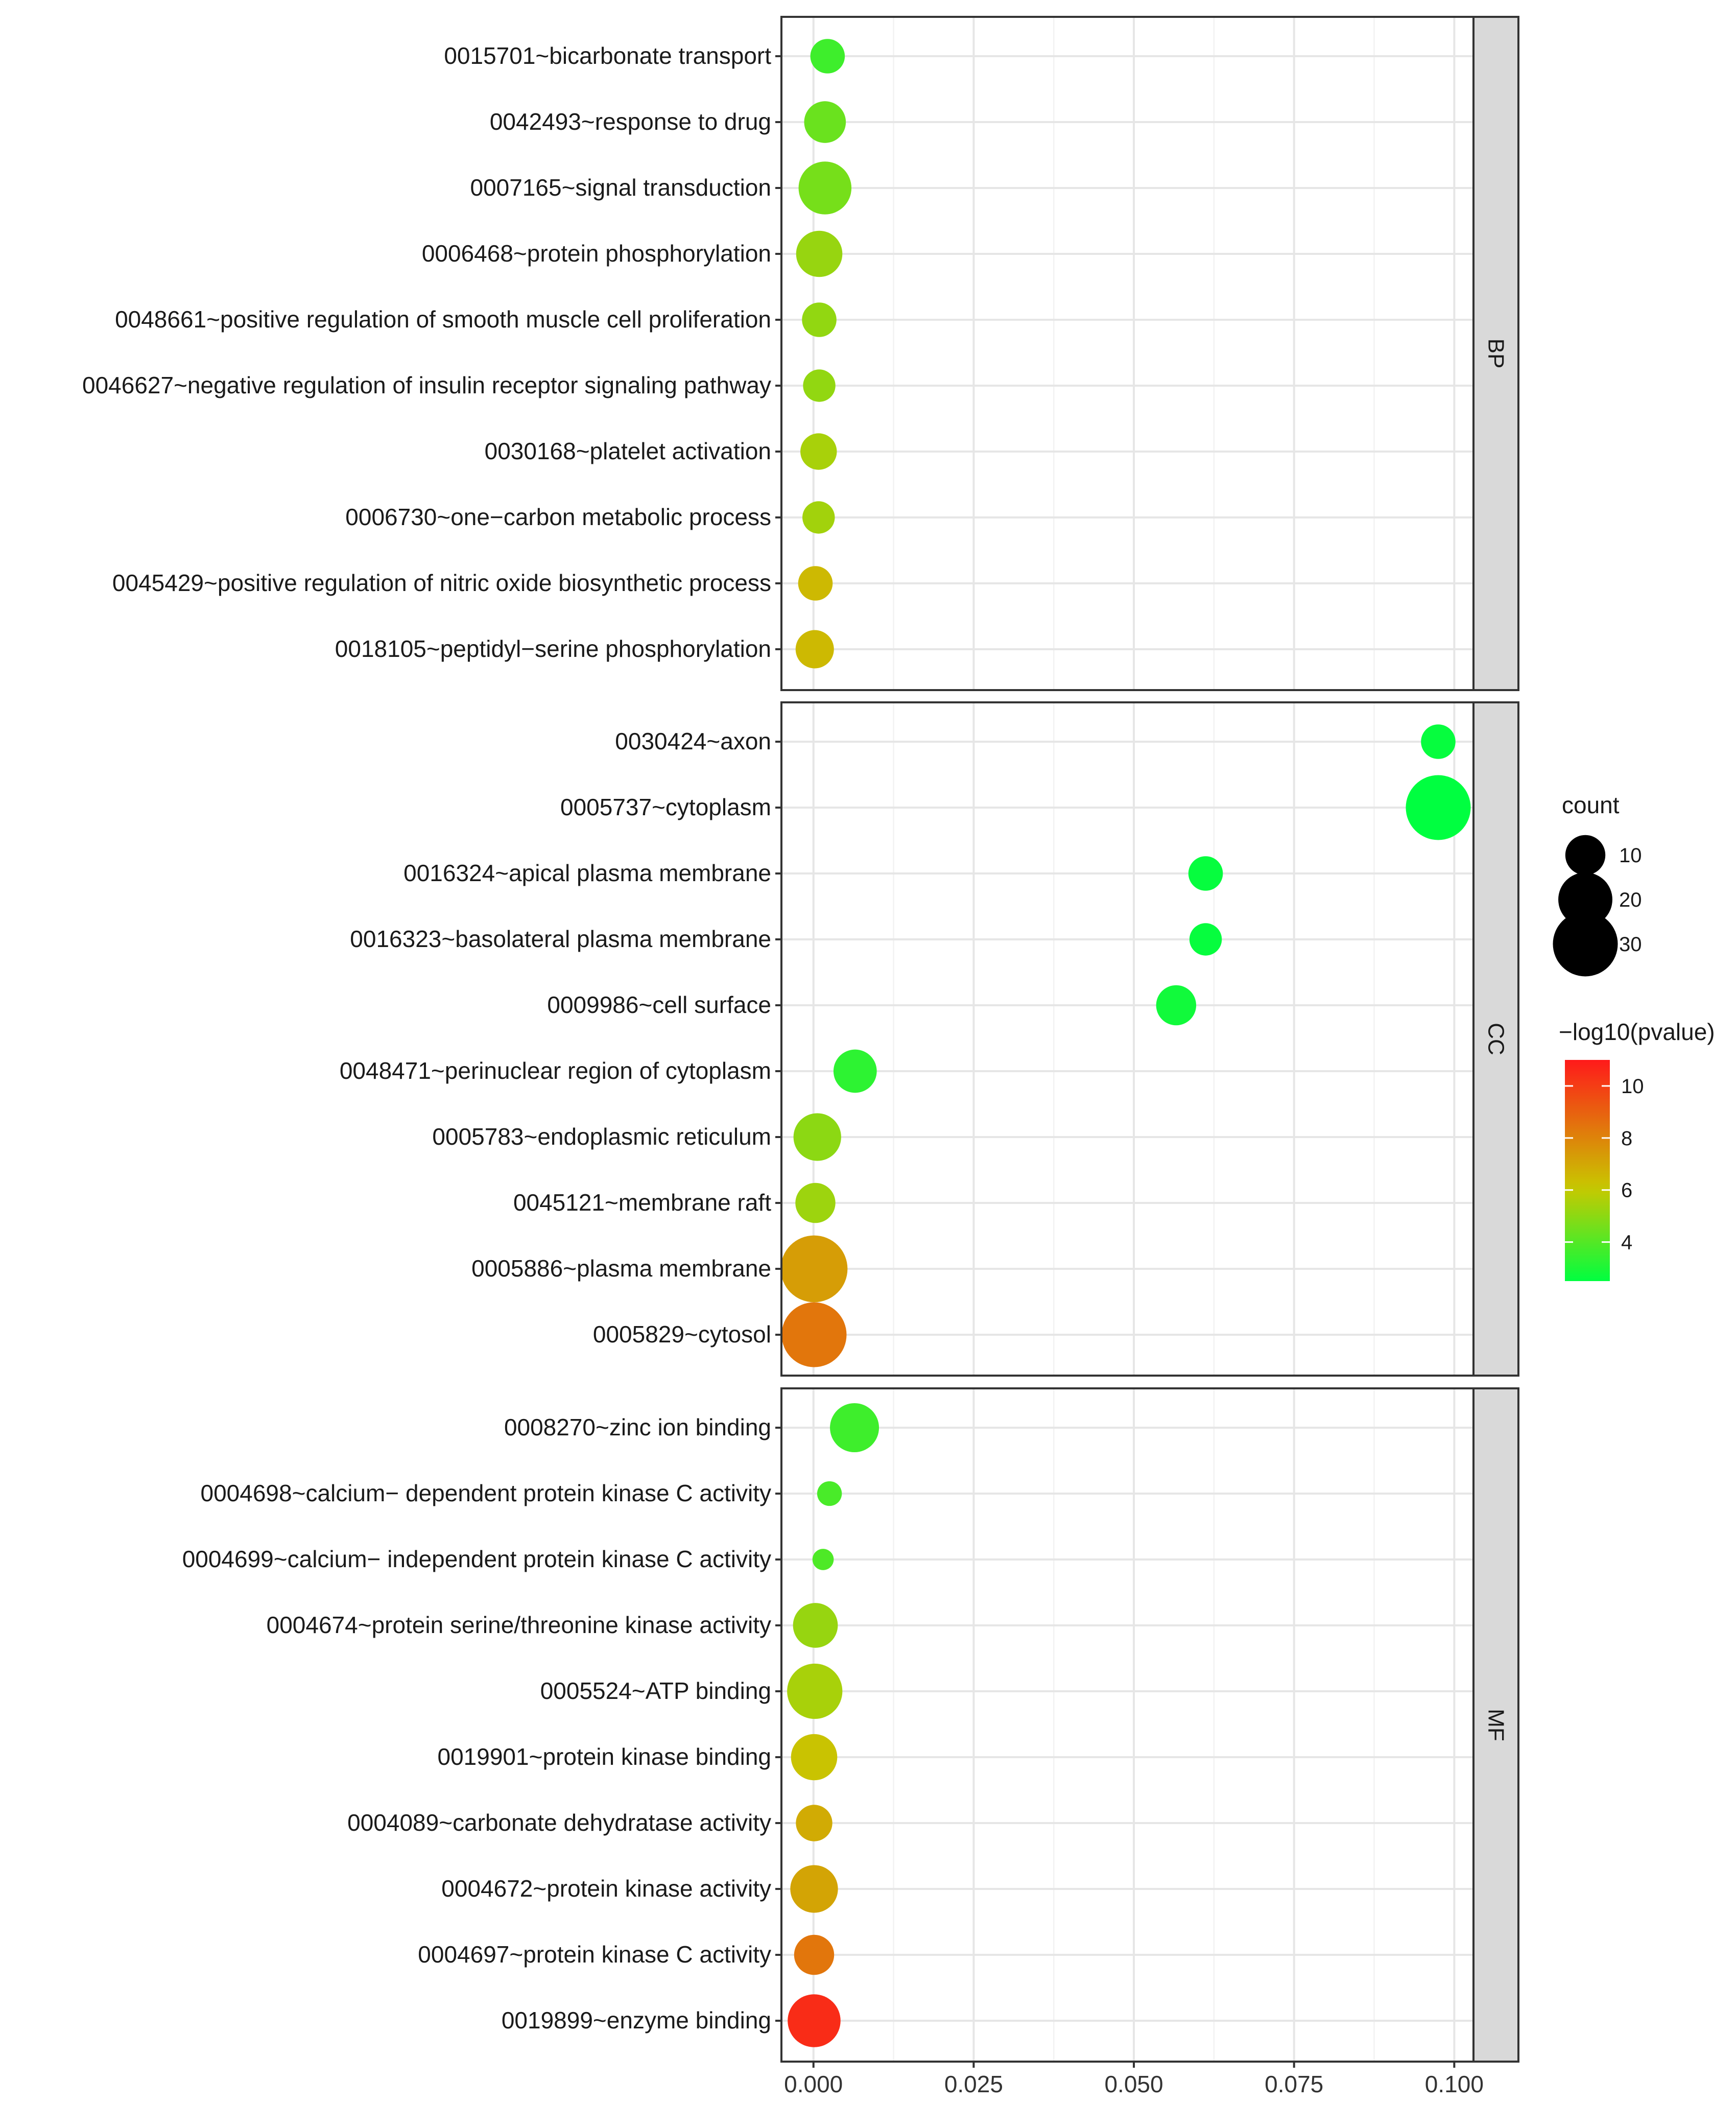  I want to click on y-tick-label: 0030168~platelet activation, so click(628, 451).